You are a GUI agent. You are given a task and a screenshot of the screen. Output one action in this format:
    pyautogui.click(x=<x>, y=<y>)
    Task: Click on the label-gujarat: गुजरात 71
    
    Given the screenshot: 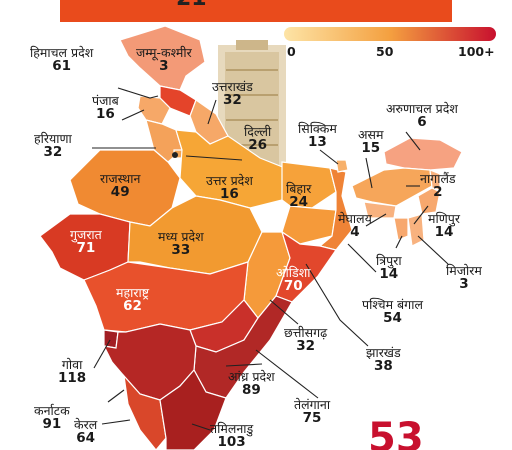 What is the action you would take?
    pyautogui.click(x=86, y=241)
    